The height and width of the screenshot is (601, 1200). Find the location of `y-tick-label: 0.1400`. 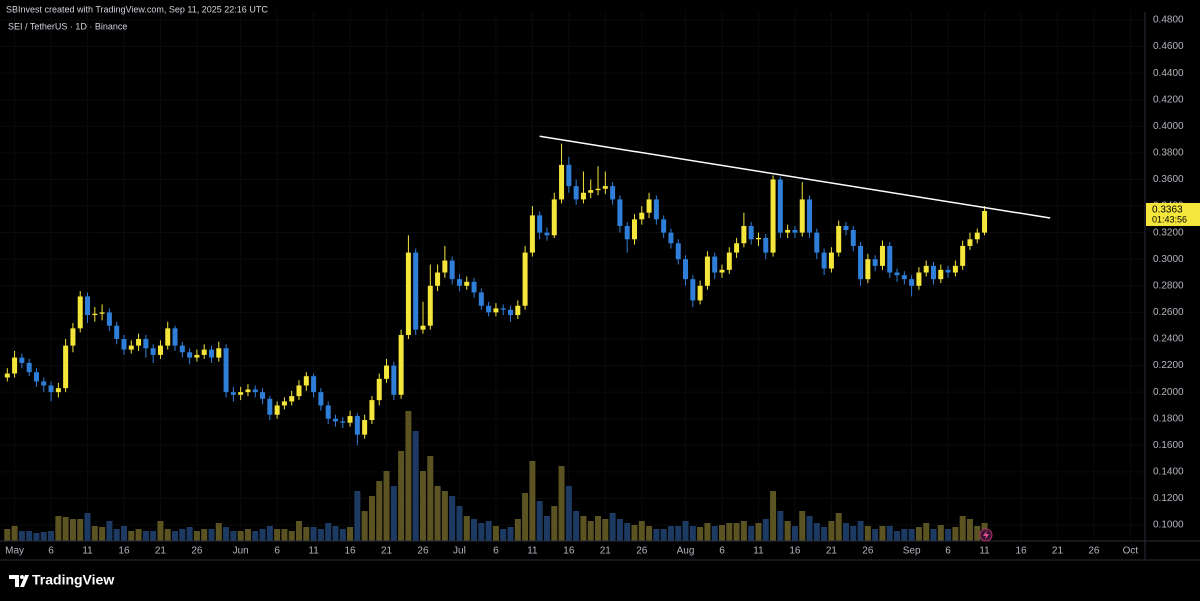

y-tick-label: 0.1400 is located at coordinates (1168, 472).